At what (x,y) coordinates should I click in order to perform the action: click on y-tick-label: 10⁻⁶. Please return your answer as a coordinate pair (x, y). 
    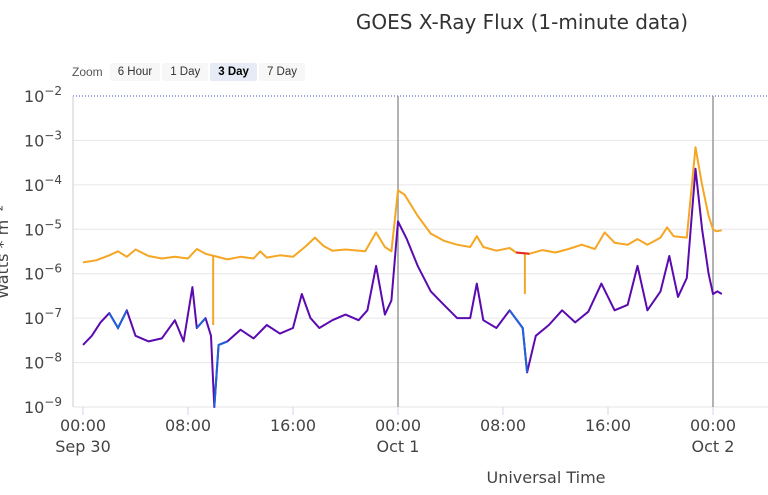
    Looking at the image, I should click on (43, 273).